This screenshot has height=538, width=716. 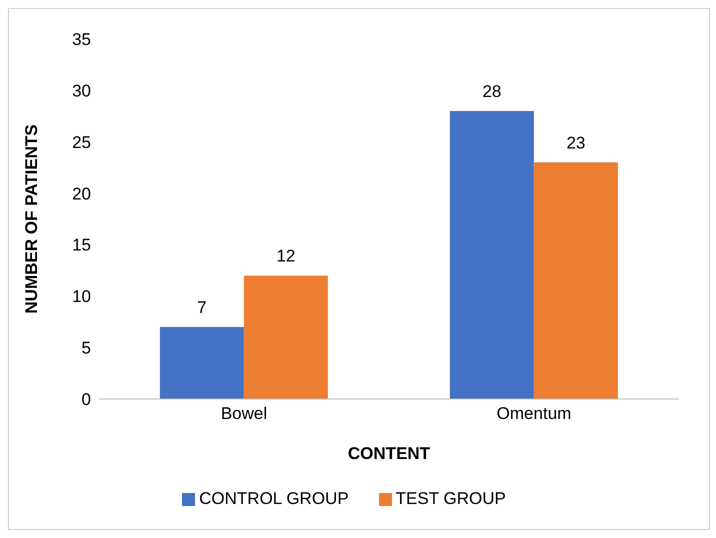 What do you see at coordinates (244, 414) in the screenshot?
I see `x-tick-label: Bowel` at bounding box center [244, 414].